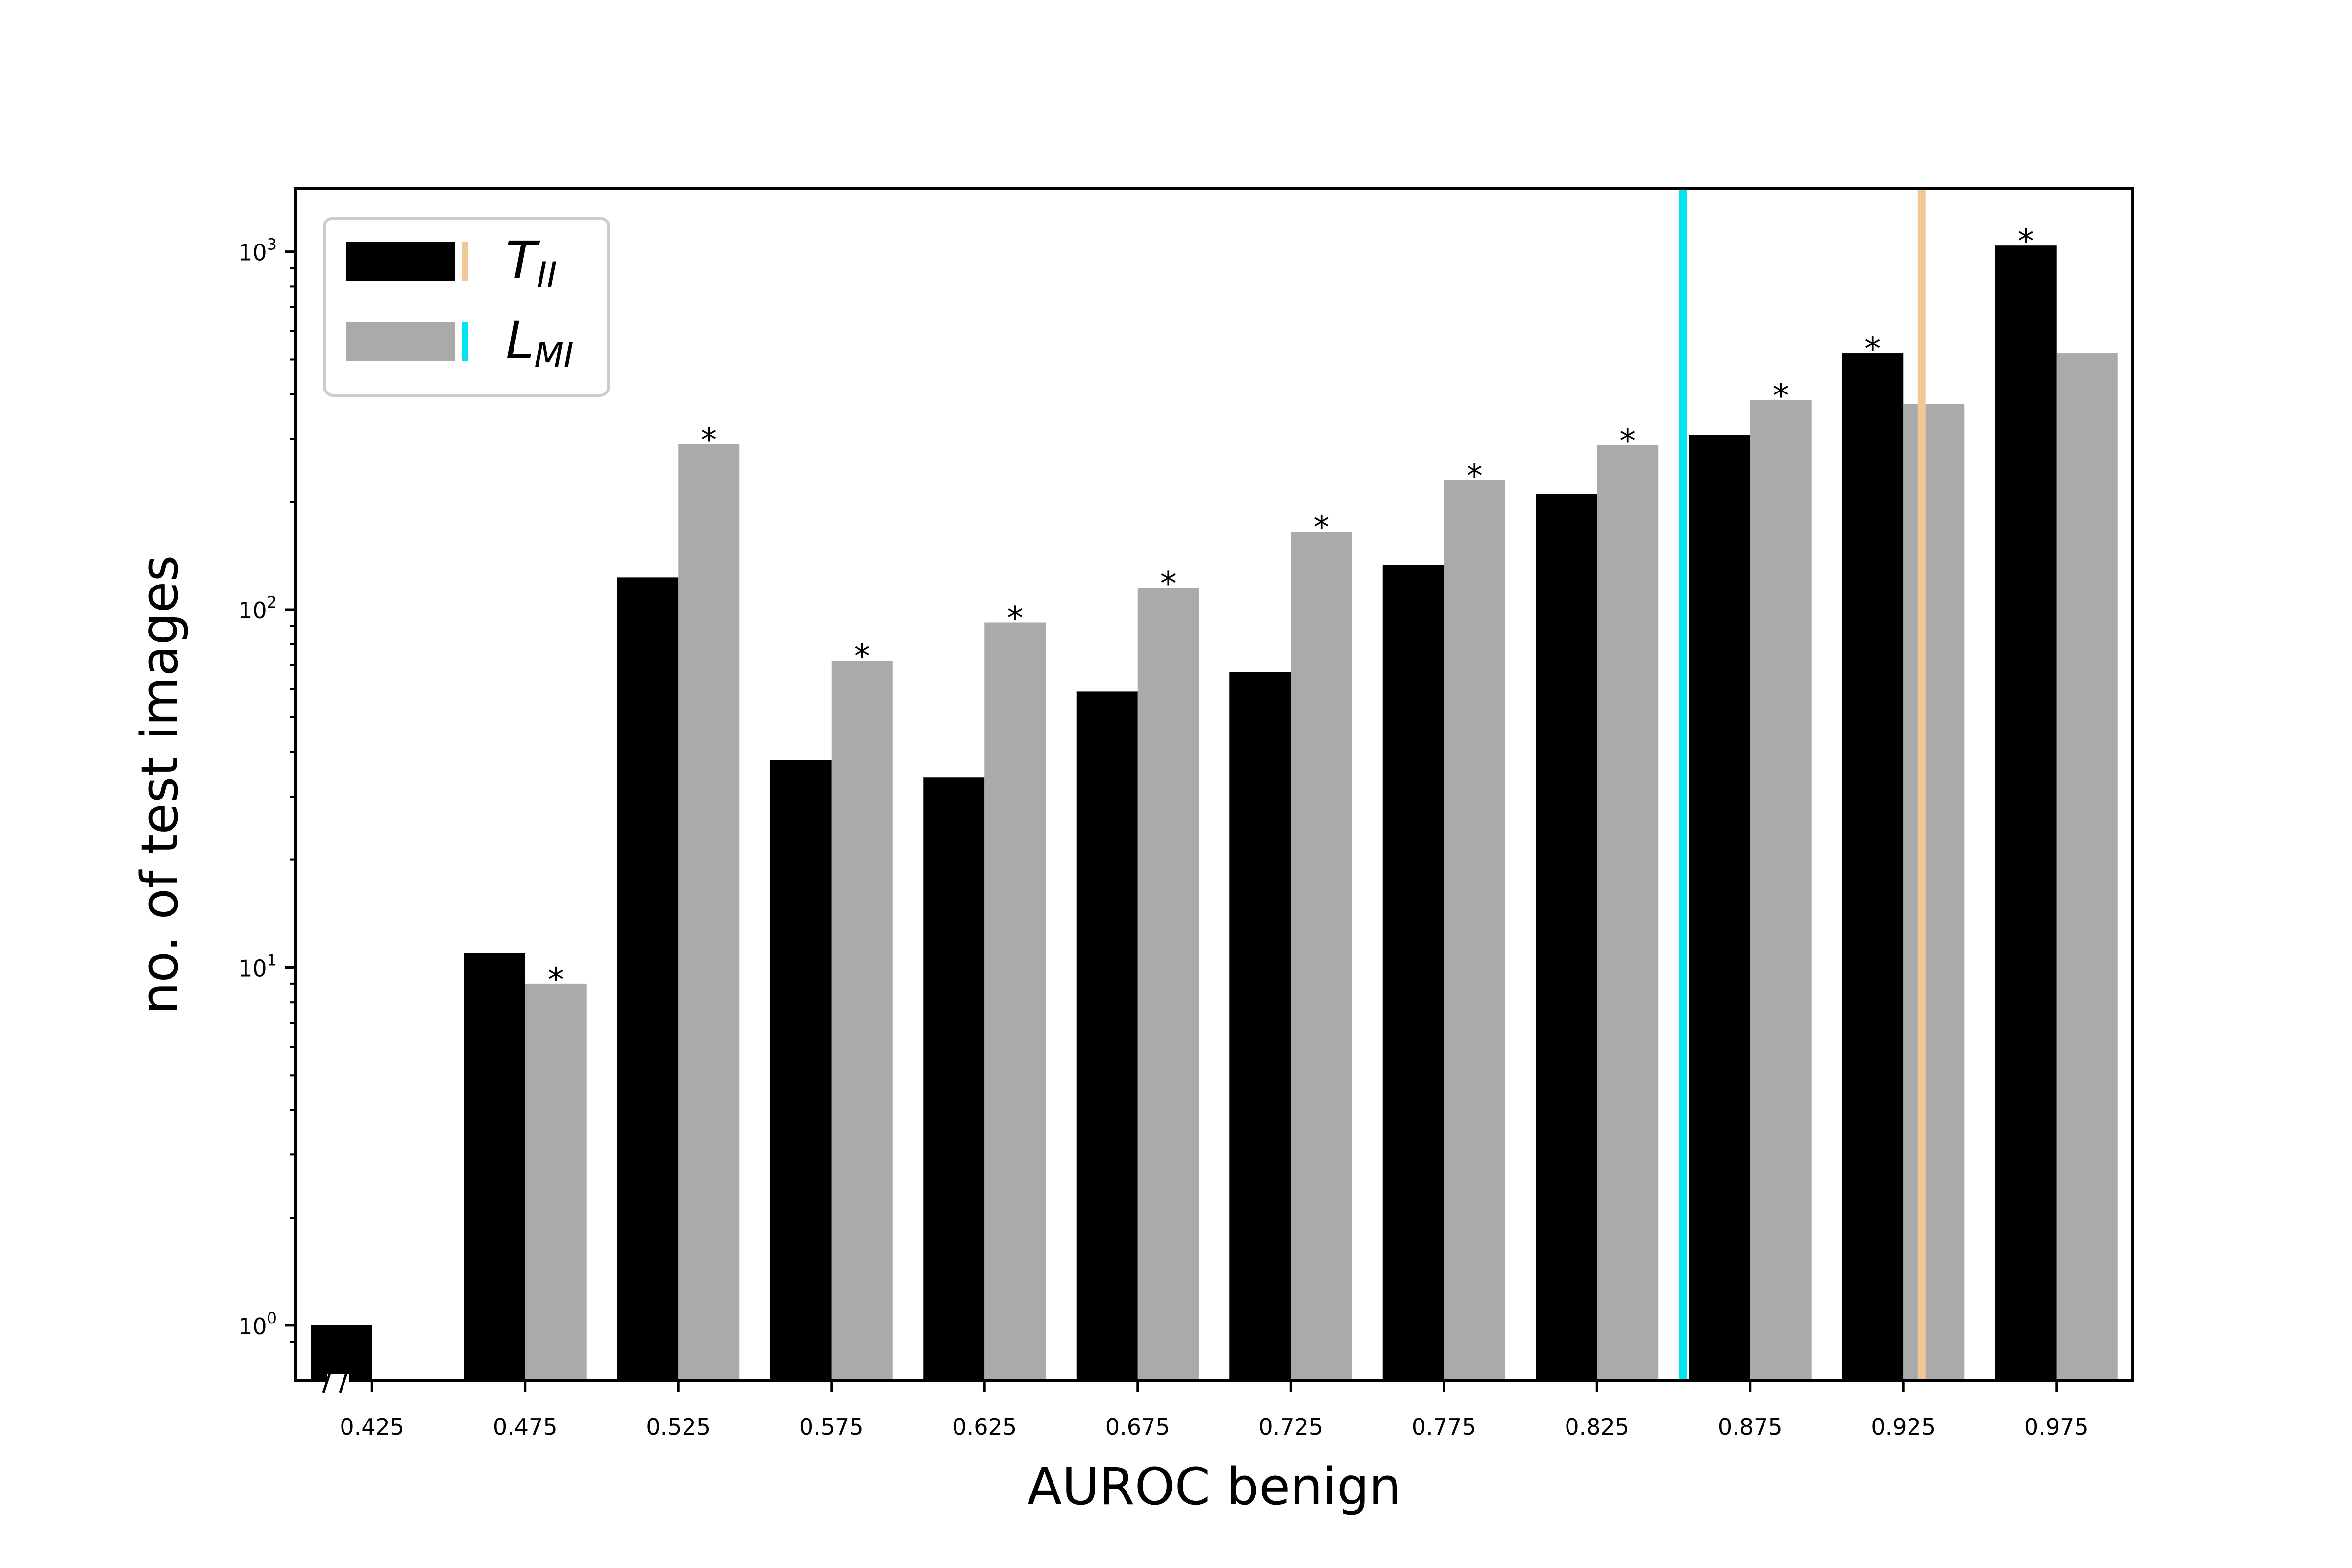 This screenshot has height=1568, width=2352. What do you see at coordinates (1290, 1427) in the screenshot?
I see `x-tick-label: 0.725` at bounding box center [1290, 1427].